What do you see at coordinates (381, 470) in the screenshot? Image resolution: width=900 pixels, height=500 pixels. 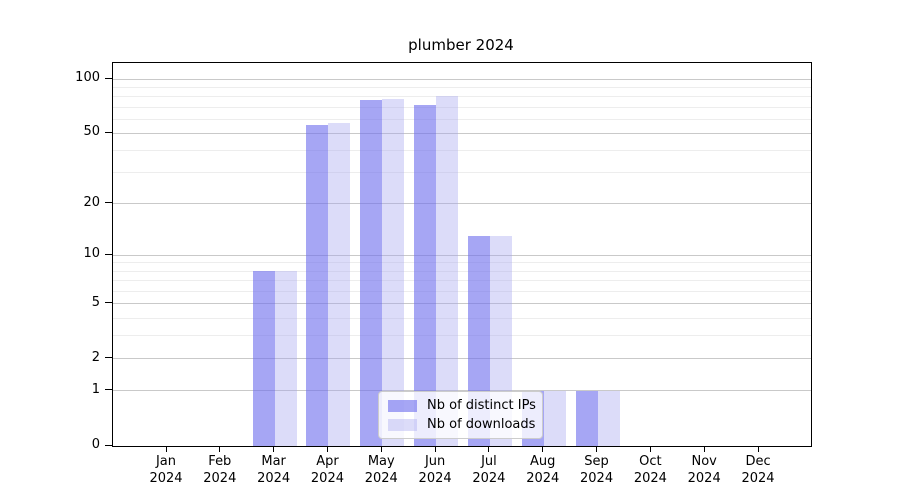 I see `x-tick-label: May 2024` at bounding box center [381, 470].